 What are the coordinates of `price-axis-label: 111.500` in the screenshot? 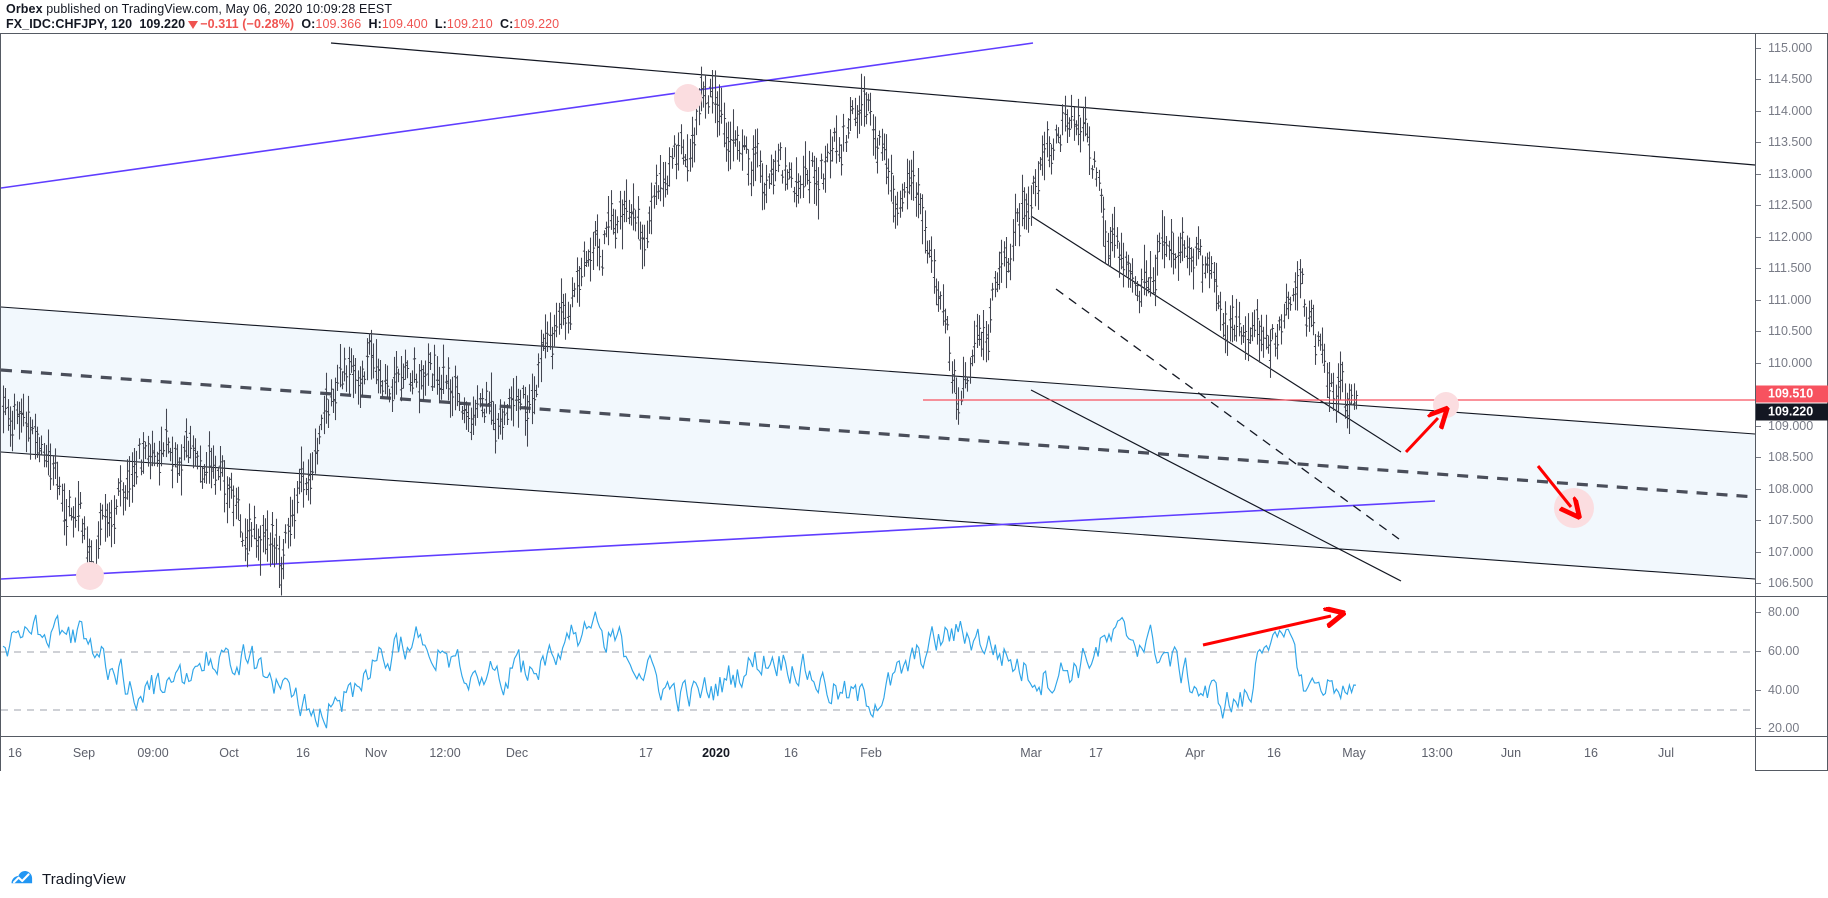 It's located at (1790, 268).